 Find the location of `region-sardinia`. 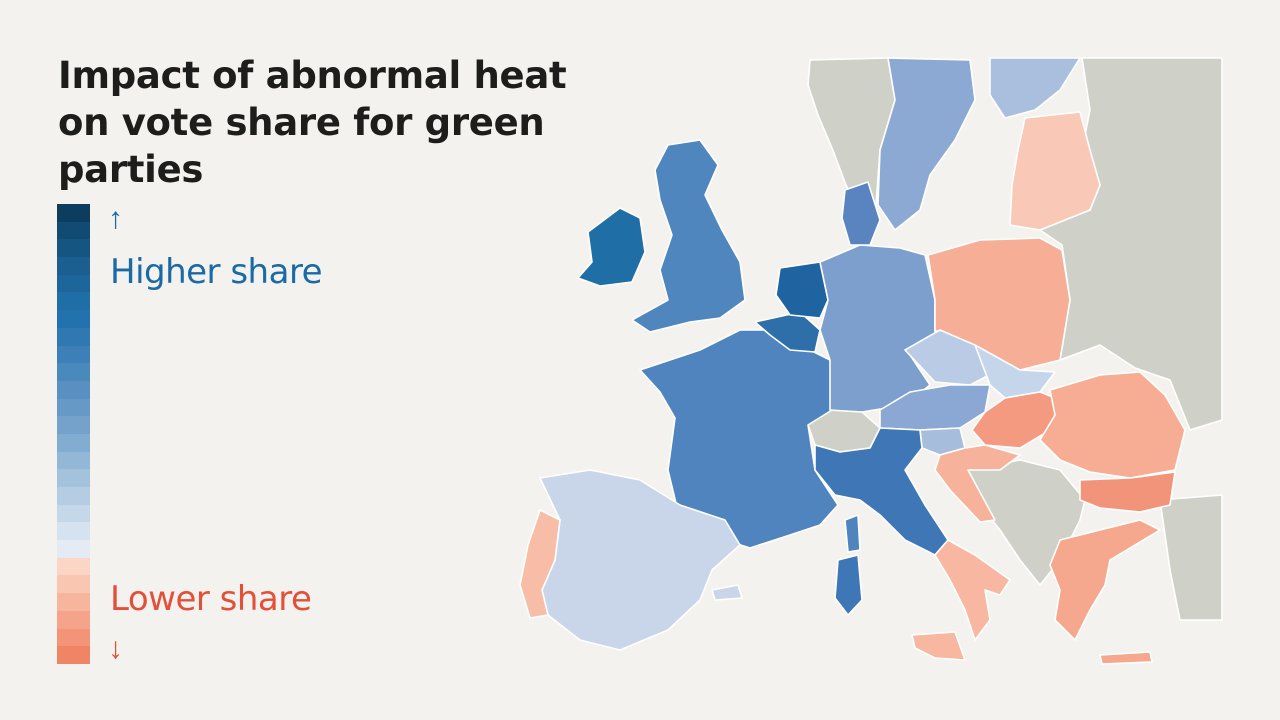

region-sardinia is located at coordinates (848, 585).